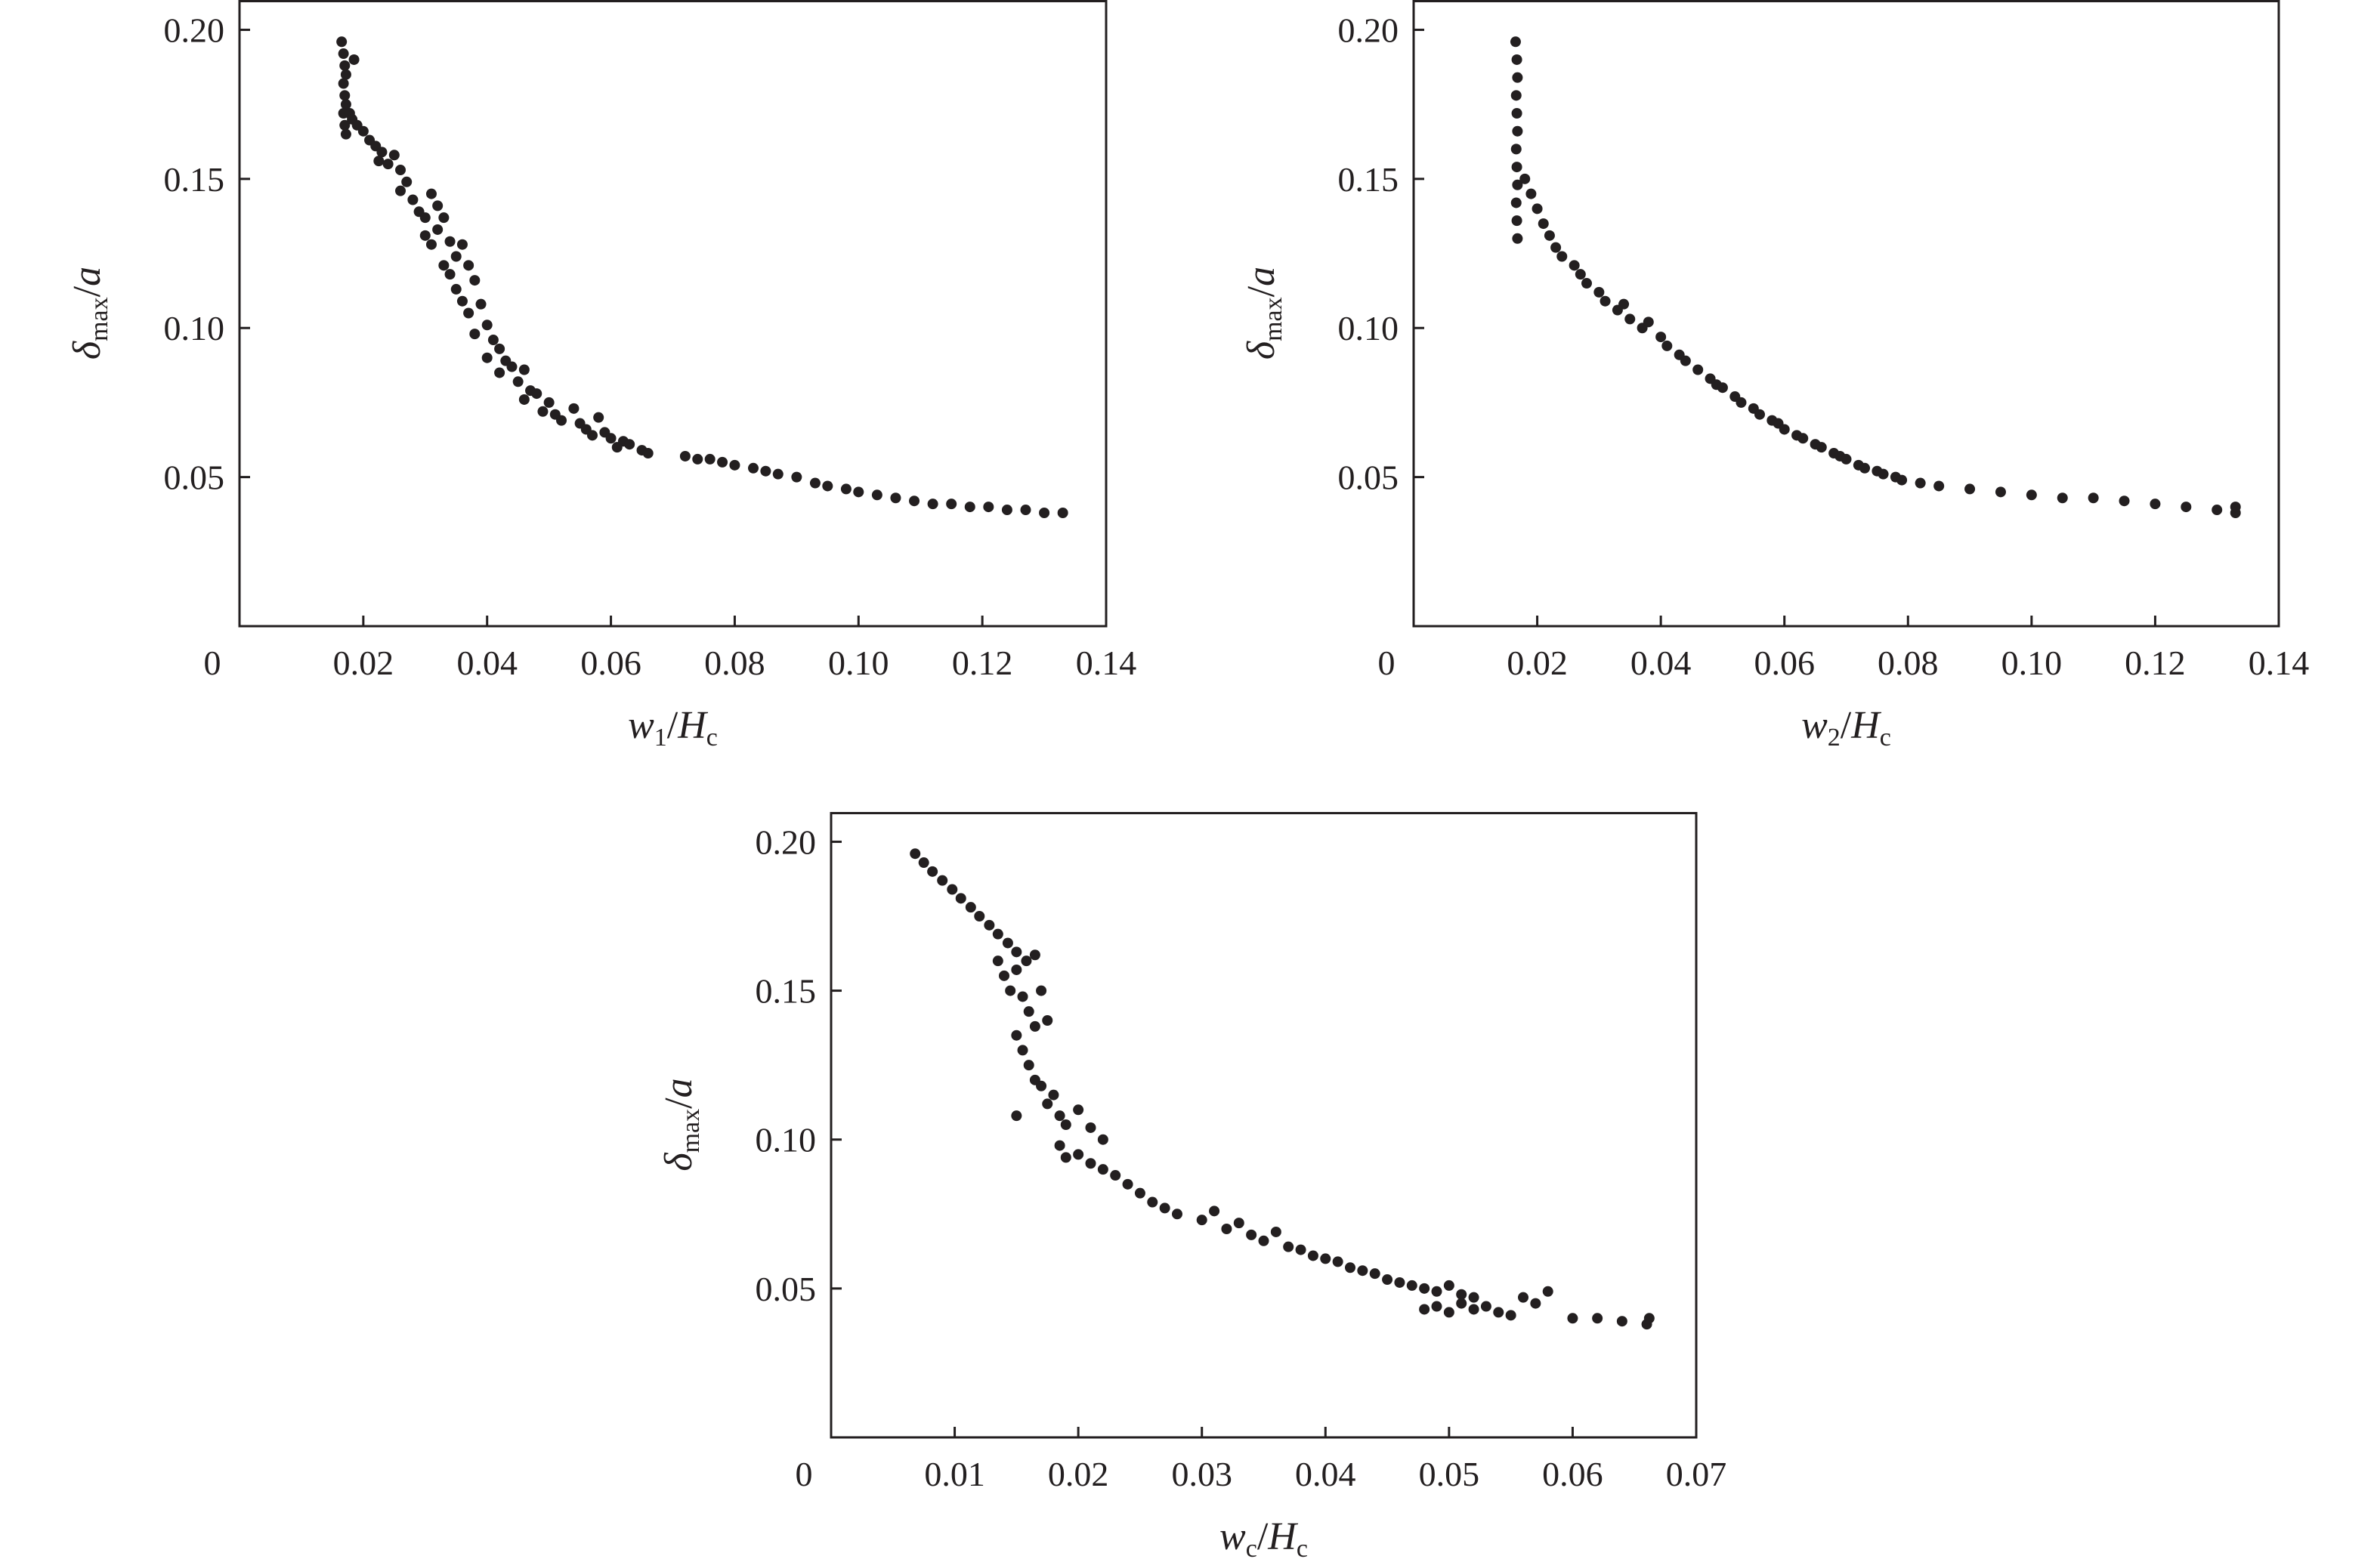  Describe the element at coordinates (363, 663) in the screenshot. I see `x-tick-label: 0.02` at that location.